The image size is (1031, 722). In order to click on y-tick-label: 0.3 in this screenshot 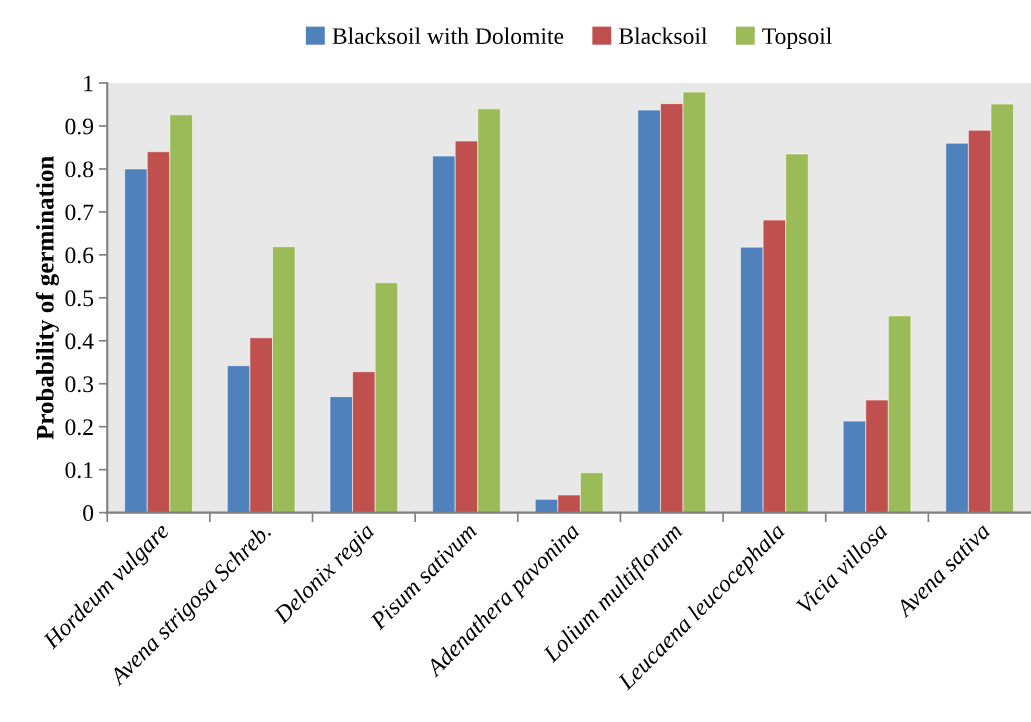, I will do `click(79, 384)`.